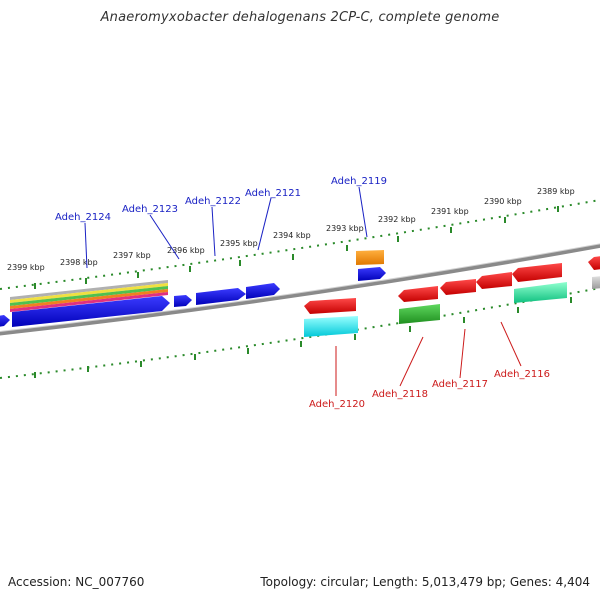  Describe the element at coordinates (150, 209) in the screenshot. I see `gene-label: Adeh_2123` at that location.